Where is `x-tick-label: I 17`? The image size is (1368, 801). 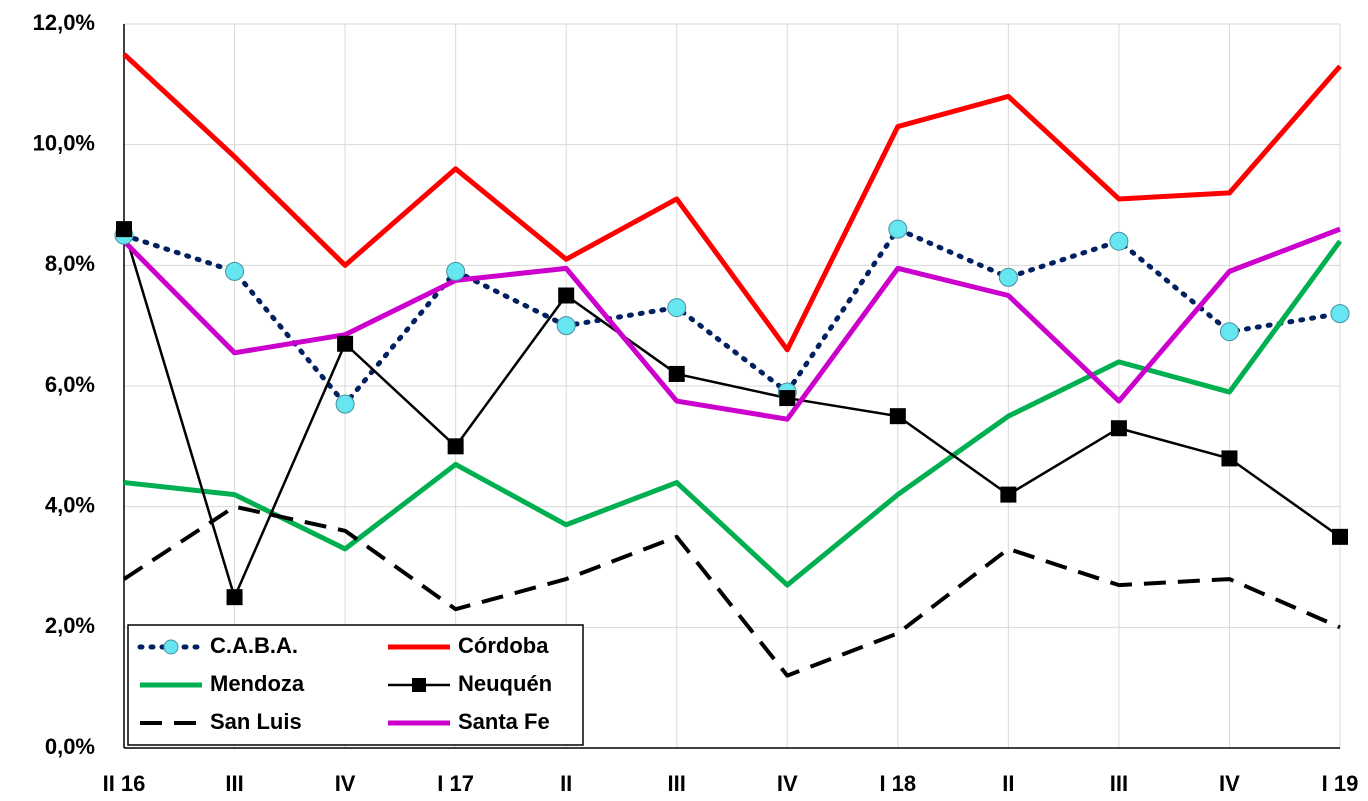 x-tick-label: I 17 is located at coordinates (455, 783).